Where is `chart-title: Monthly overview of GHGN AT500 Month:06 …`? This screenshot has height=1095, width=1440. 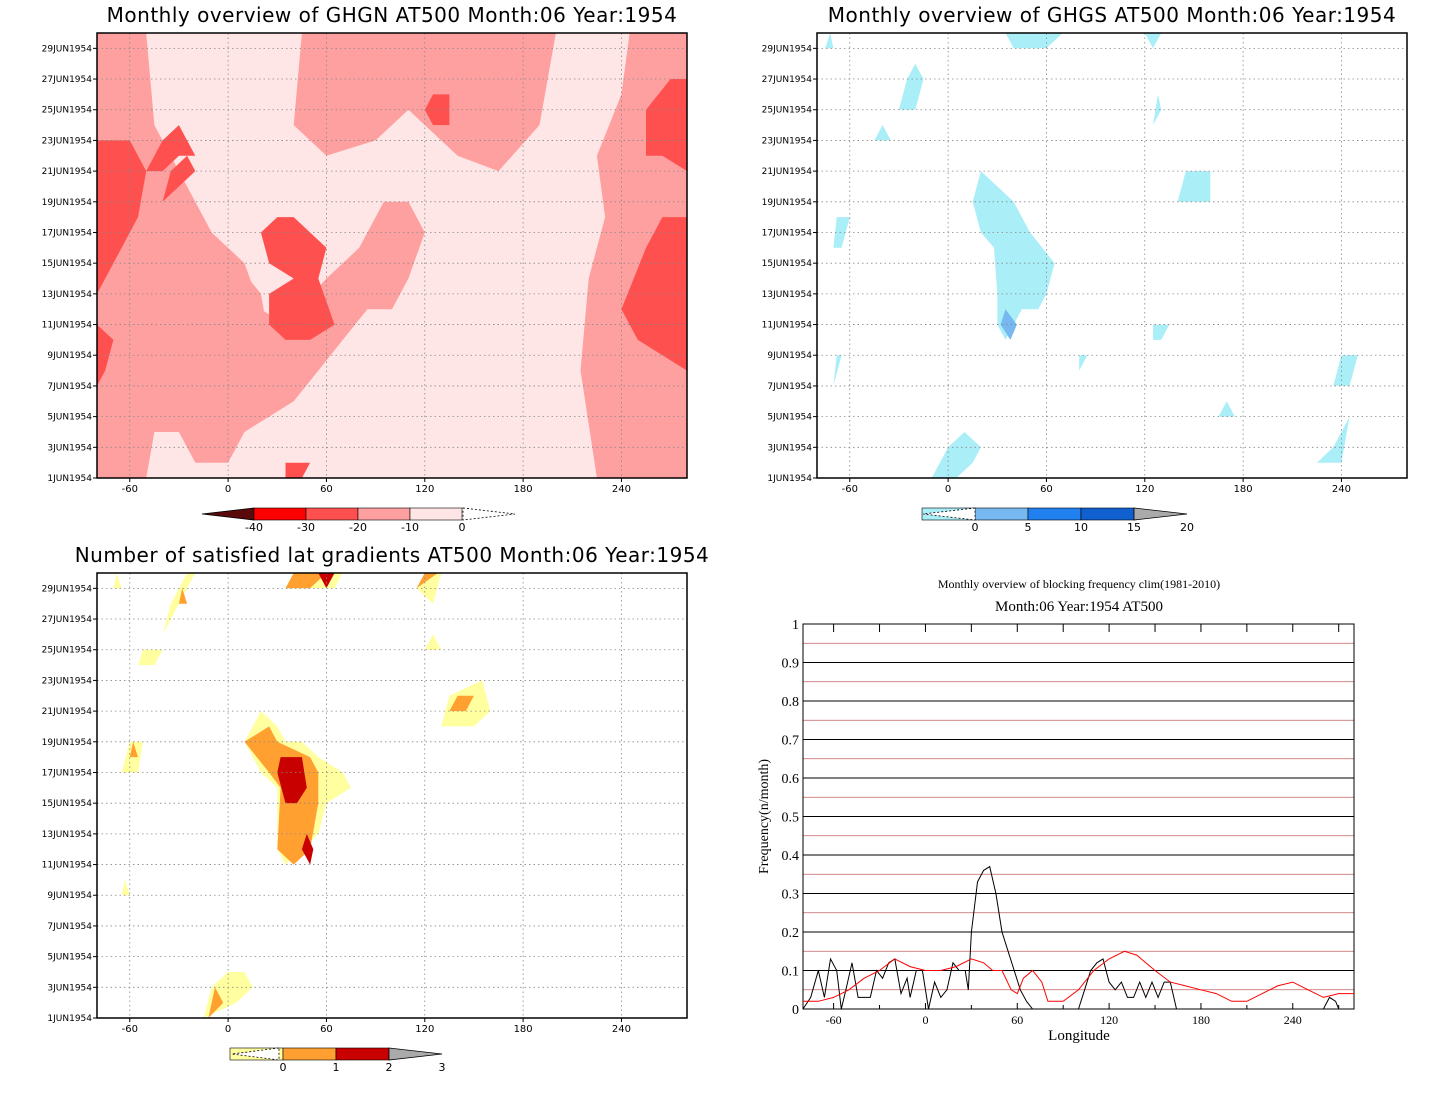
chart-title: Monthly overview of GHGN AT500 Month:06 … is located at coordinates (392, 15).